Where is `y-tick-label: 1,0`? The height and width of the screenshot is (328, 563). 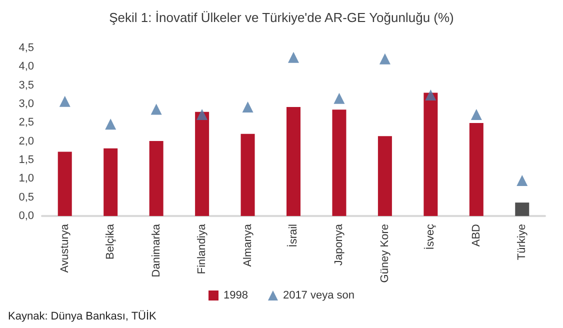 y-tick-label: 1,0 is located at coordinates (26, 178).